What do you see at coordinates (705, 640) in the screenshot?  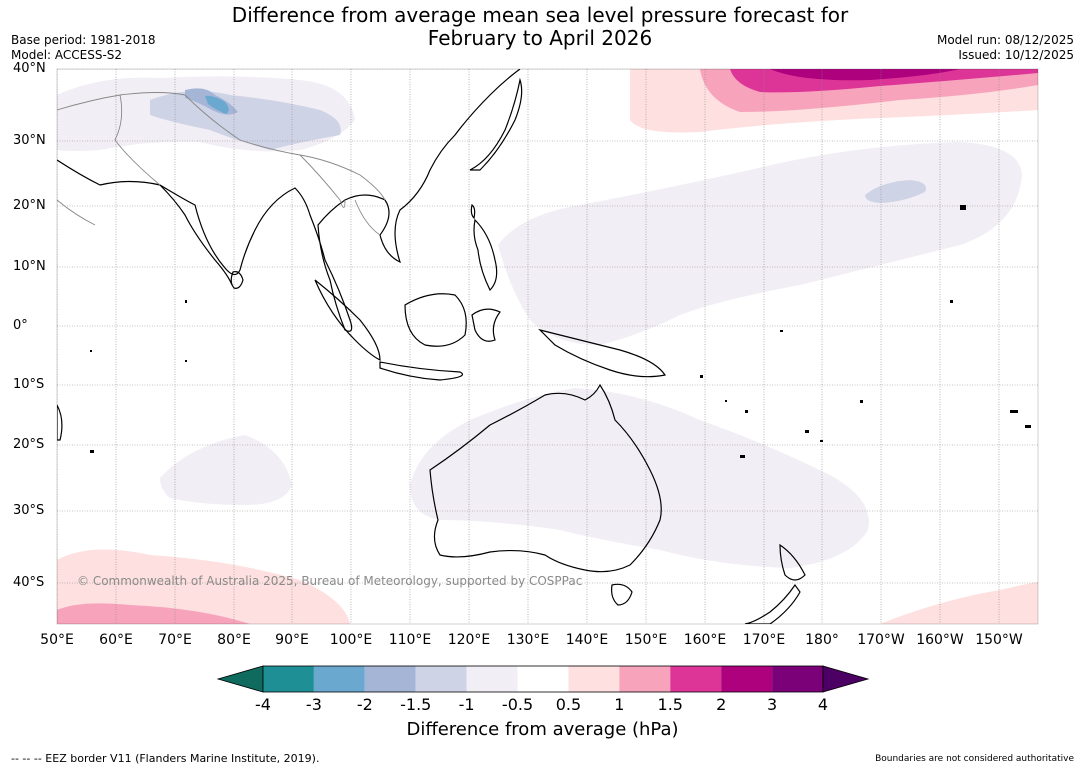 I see `lon-label: 160°E` at bounding box center [705, 640].